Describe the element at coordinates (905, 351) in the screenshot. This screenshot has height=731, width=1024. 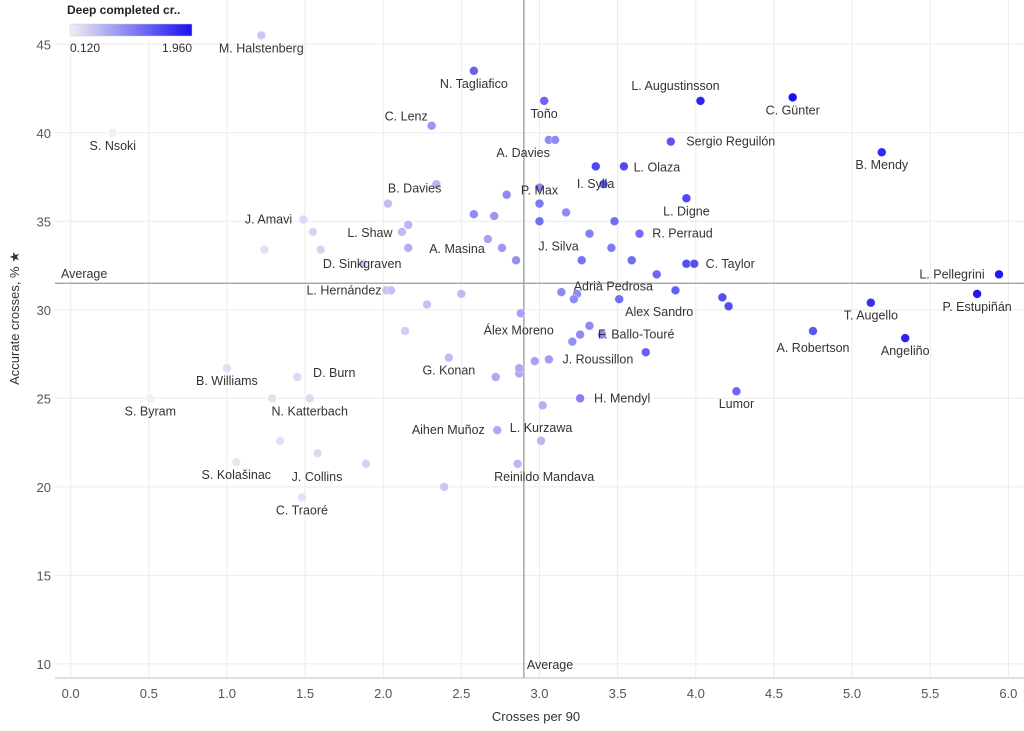
I see `point-label: Angeliño` at that location.